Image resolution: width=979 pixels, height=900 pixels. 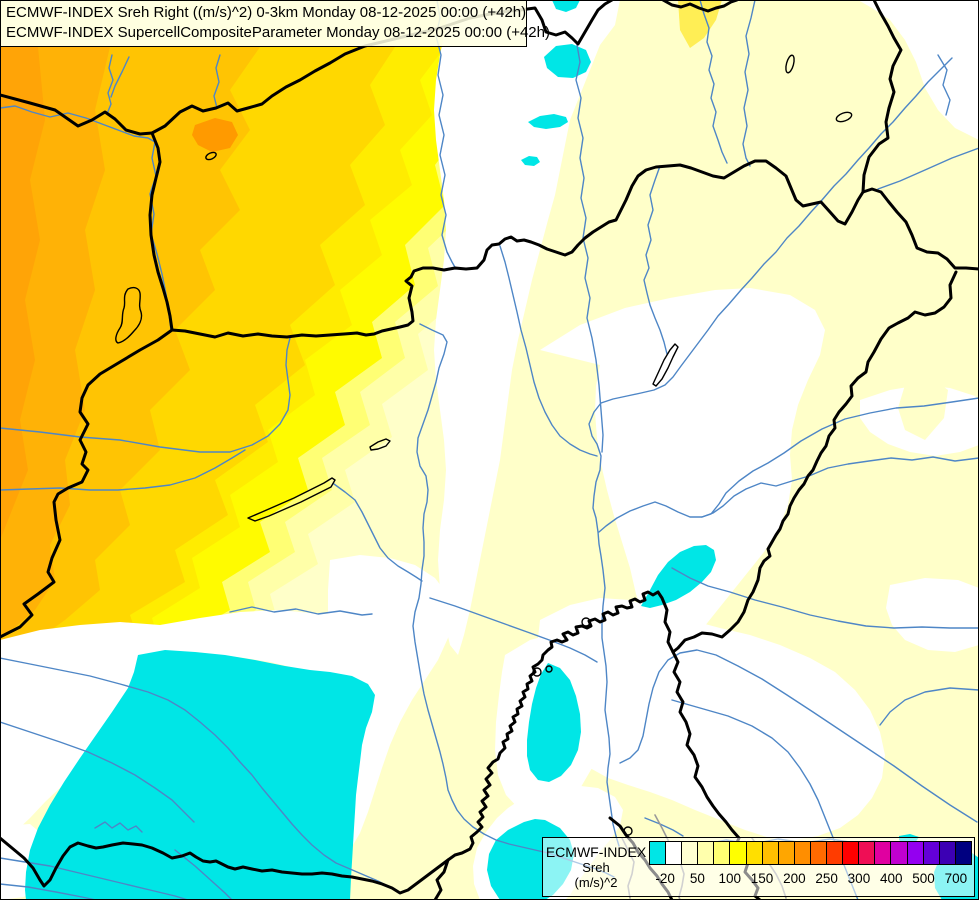 What do you see at coordinates (859, 878) in the screenshot?
I see `colorbar-tick-label: 300` at bounding box center [859, 878].